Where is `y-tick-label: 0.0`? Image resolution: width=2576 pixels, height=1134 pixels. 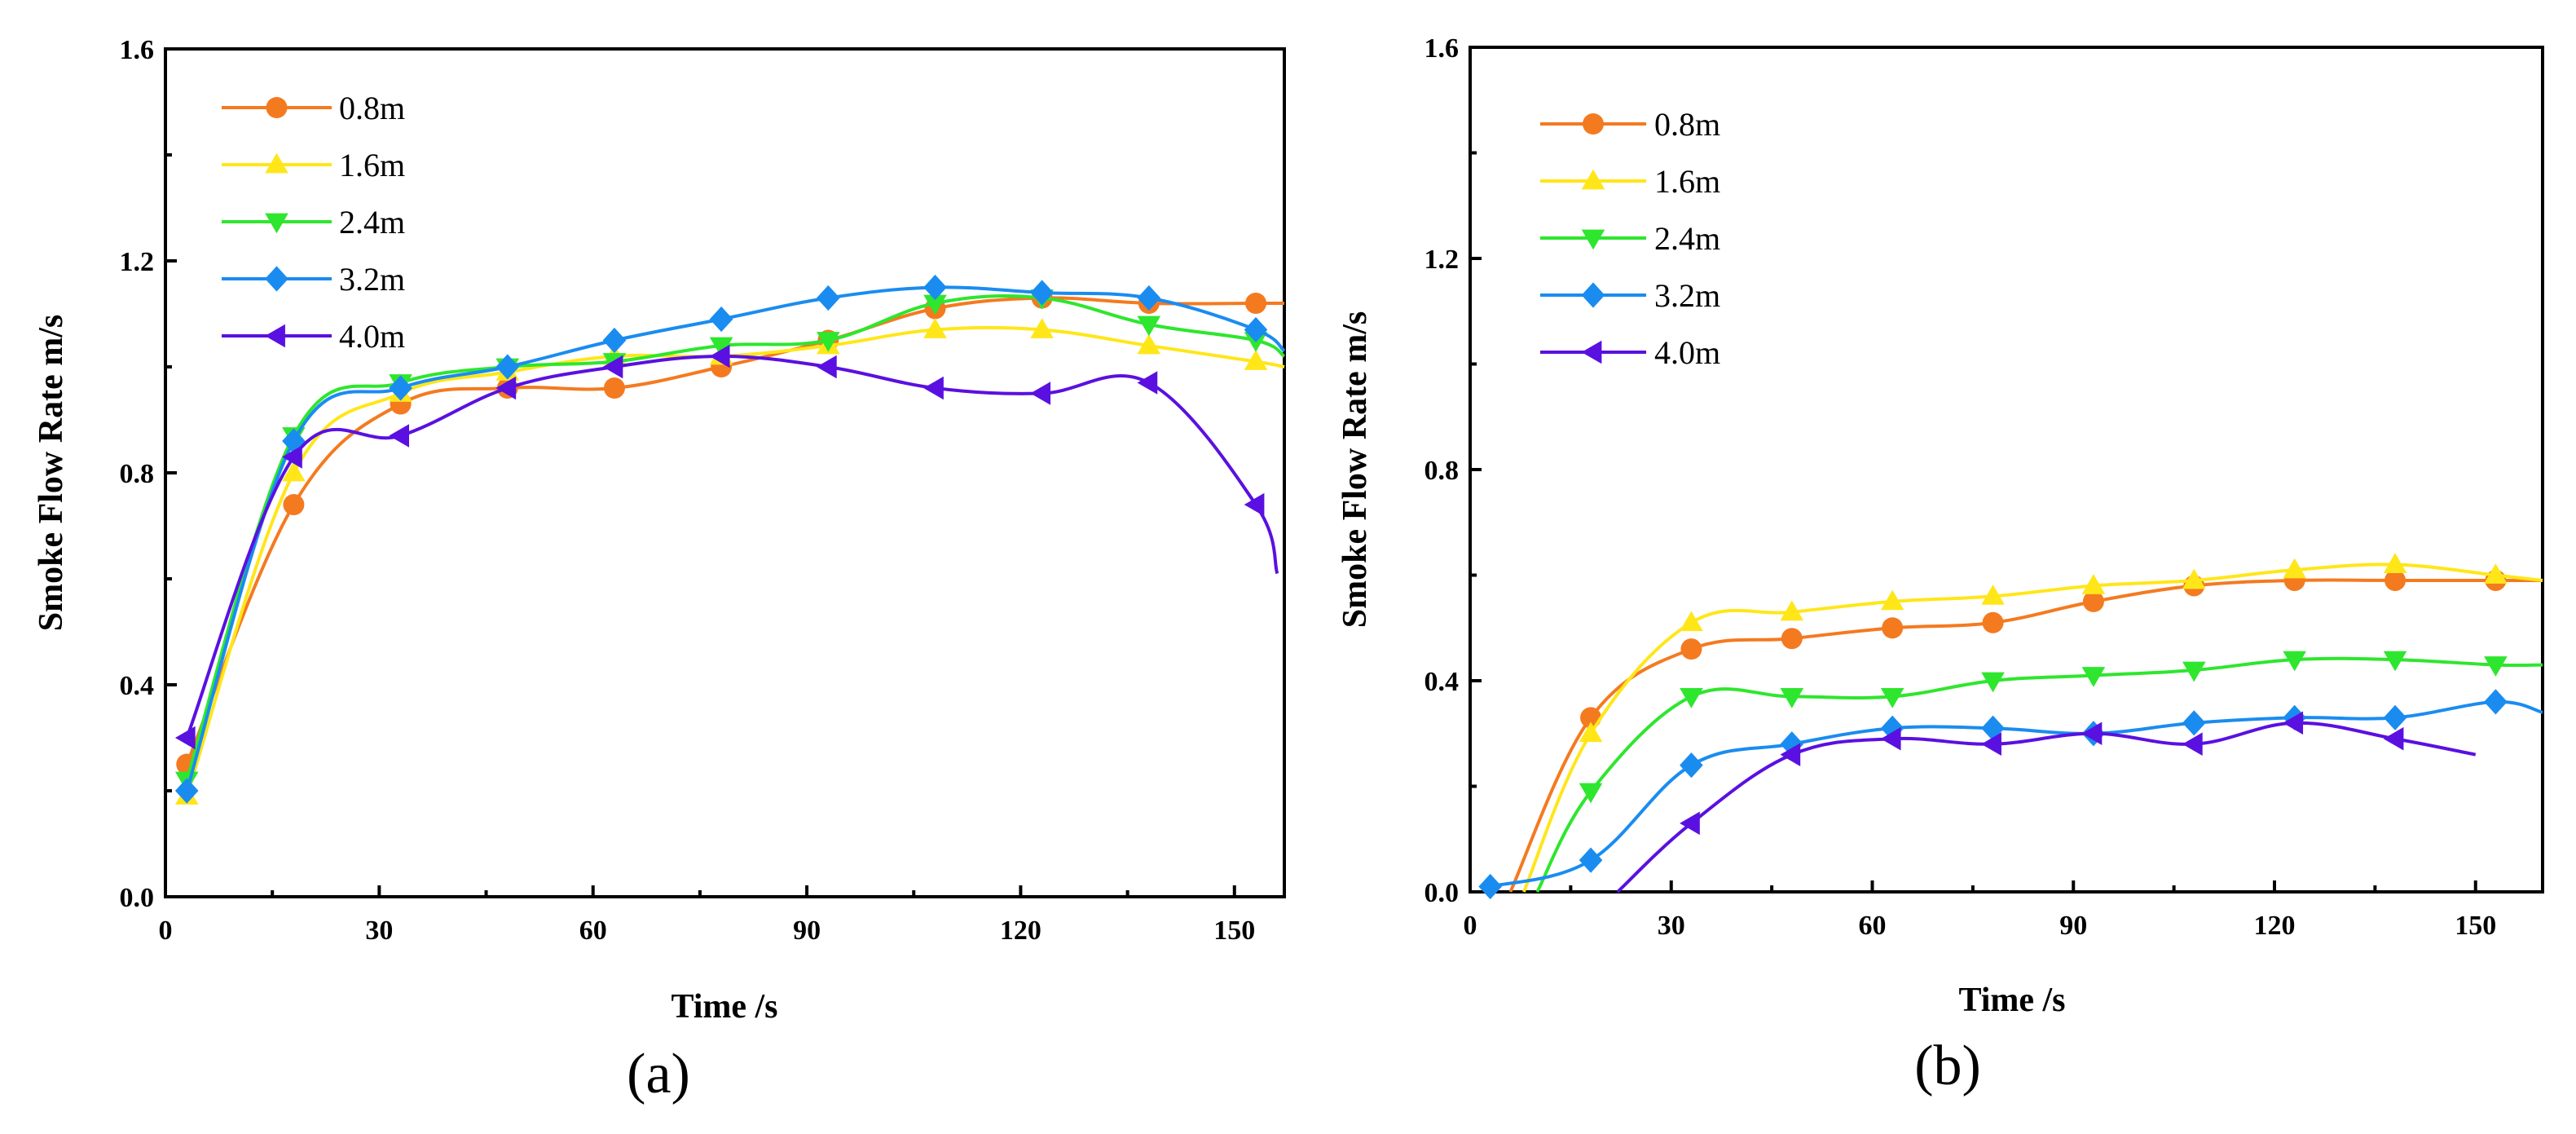 y-tick-label: 0.0 is located at coordinates (138, 898).